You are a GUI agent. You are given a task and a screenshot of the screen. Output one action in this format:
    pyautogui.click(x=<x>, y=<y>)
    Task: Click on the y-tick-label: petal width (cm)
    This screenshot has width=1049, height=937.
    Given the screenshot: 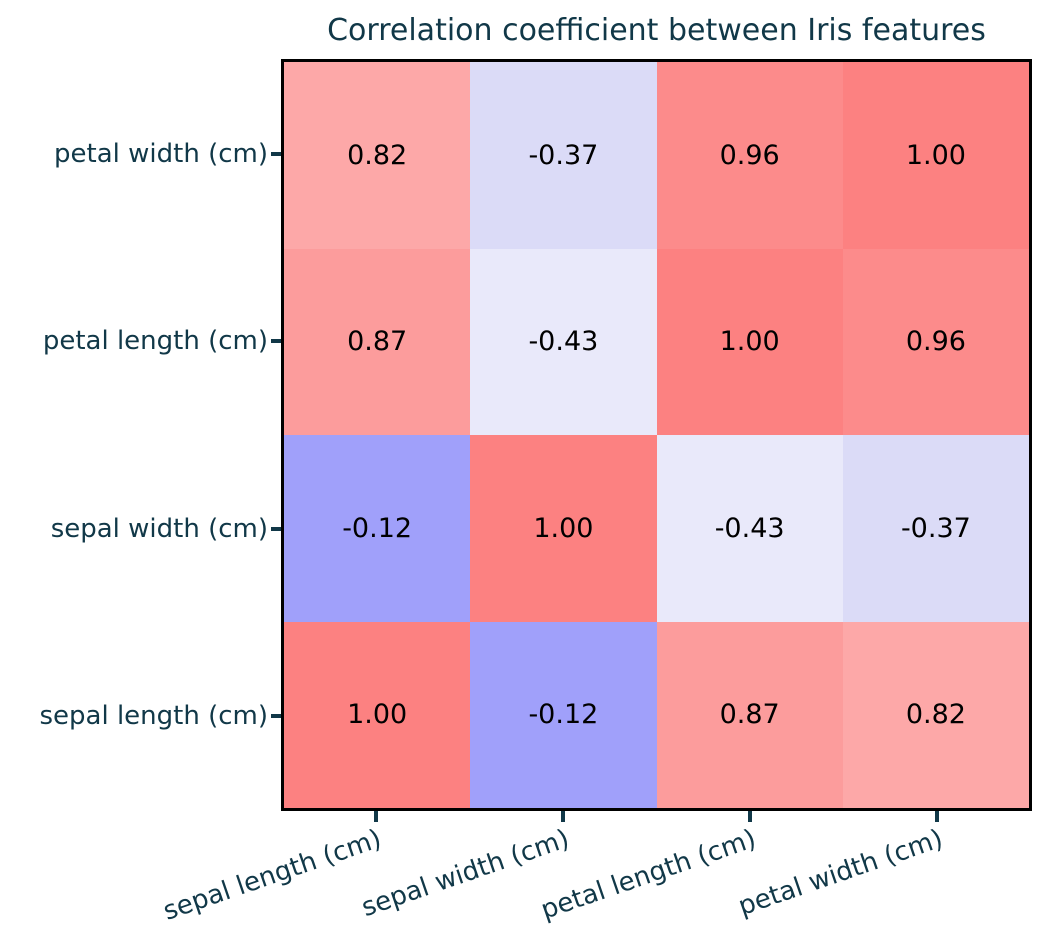 What is the action you would take?
    pyautogui.click(x=161, y=154)
    